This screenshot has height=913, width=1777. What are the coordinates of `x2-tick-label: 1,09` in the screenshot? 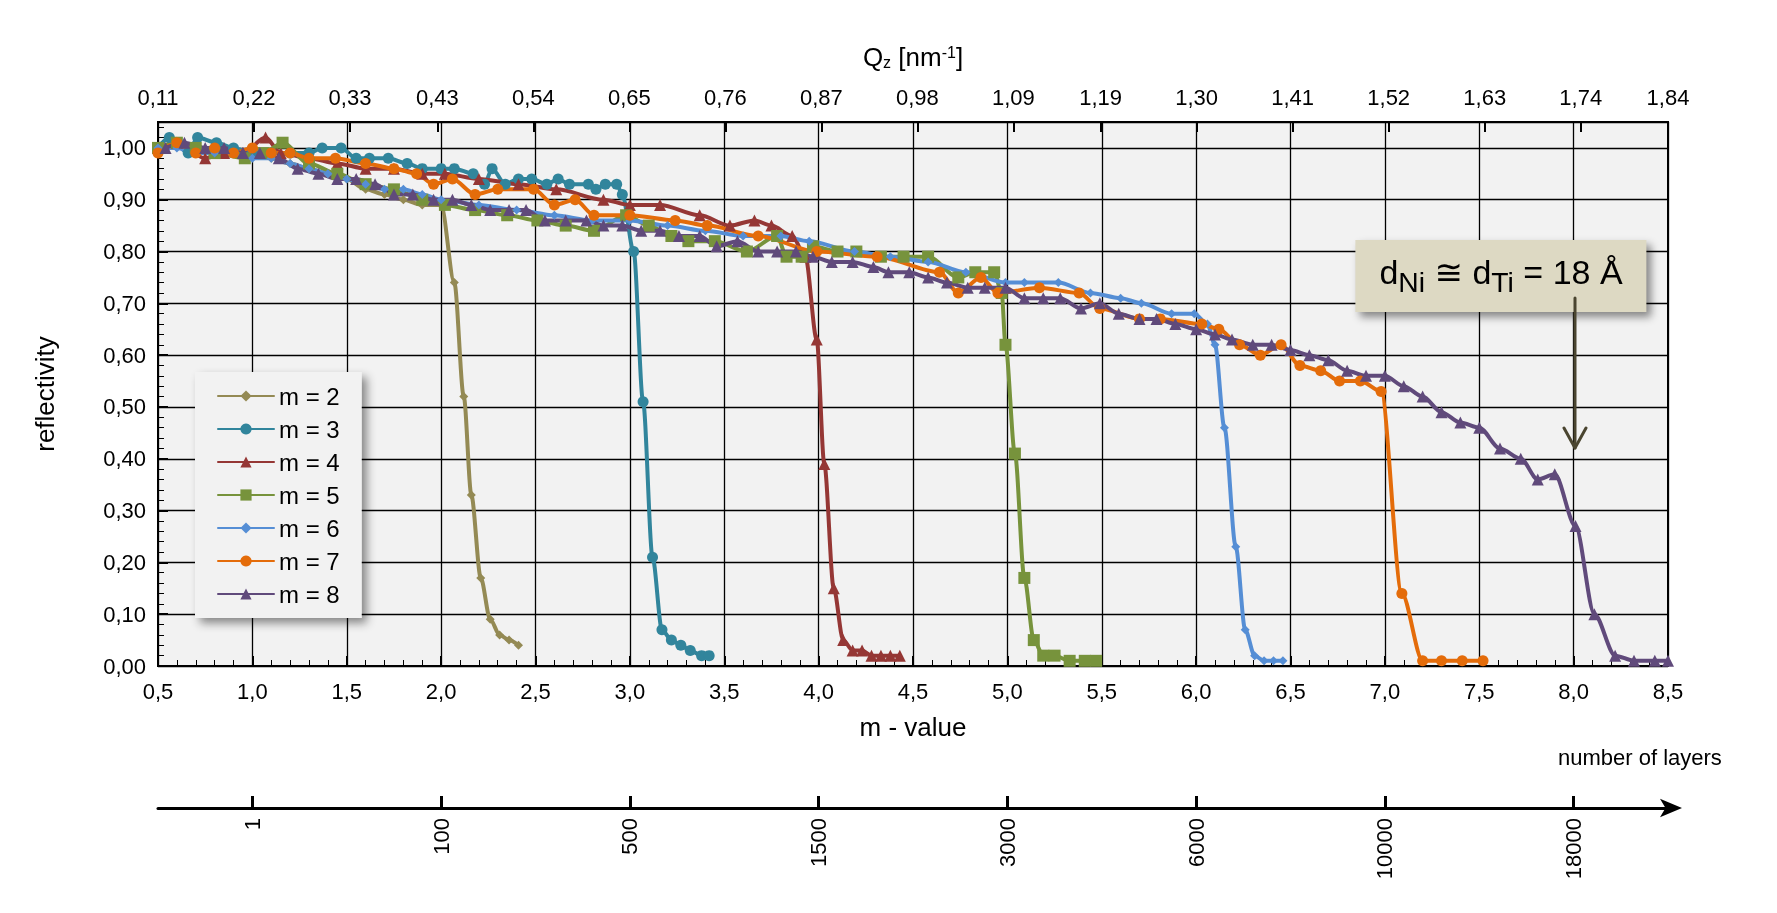 It's located at (1013, 97).